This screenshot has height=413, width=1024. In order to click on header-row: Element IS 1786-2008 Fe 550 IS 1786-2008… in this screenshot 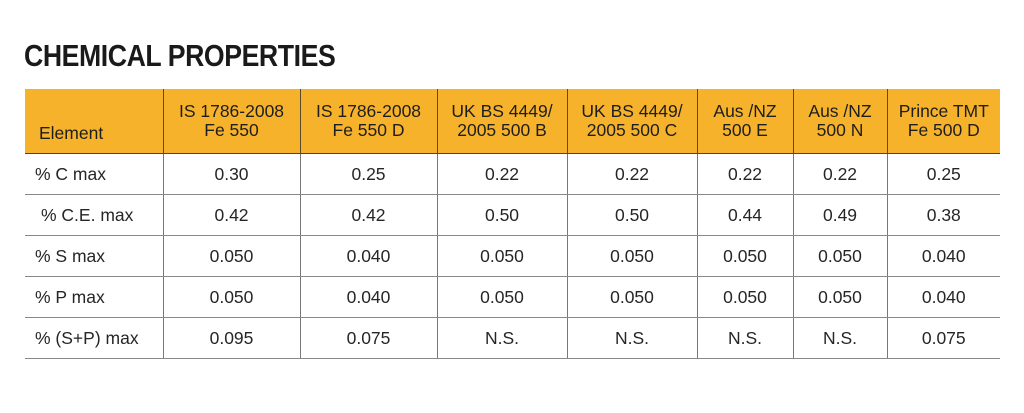, I will do `click(512, 121)`.